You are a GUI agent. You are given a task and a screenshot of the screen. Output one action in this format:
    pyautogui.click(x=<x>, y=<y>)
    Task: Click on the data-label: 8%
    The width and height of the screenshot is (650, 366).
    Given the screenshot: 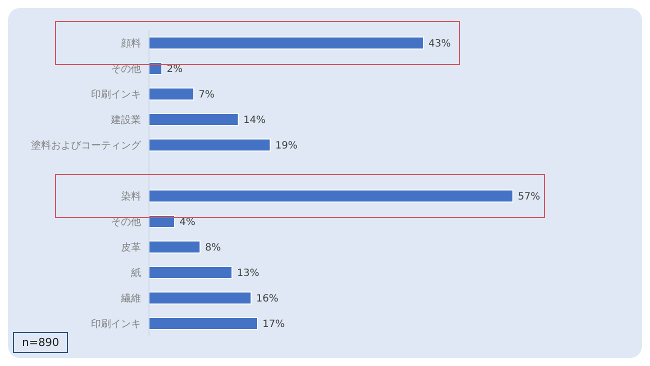 What is the action you would take?
    pyautogui.click(x=213, y=248)
    